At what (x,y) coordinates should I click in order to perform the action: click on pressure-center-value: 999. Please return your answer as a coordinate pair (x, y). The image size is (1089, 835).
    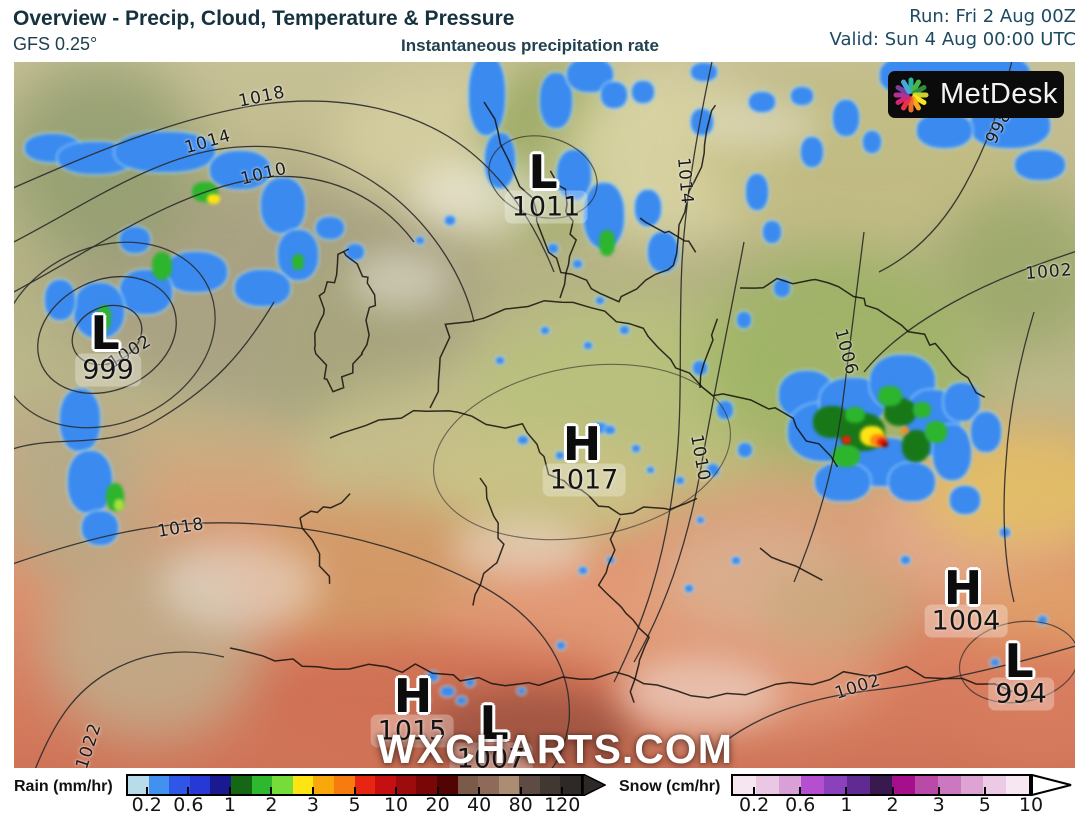
    Looking at the image, I should click on (108, 370).